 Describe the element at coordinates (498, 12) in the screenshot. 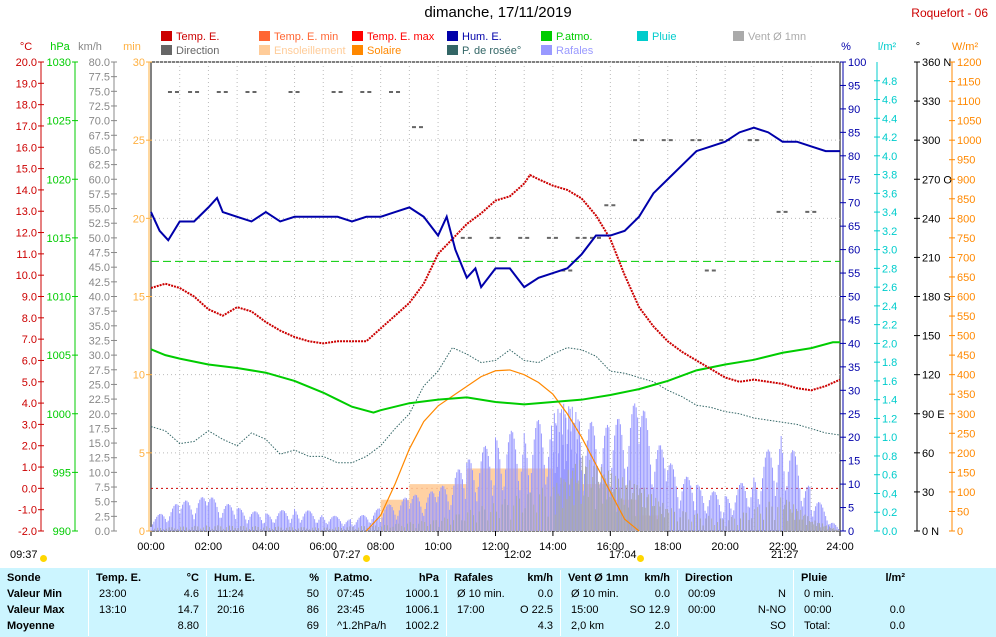

I see `chart-title: dimanche, 17/11/2019` at that location.